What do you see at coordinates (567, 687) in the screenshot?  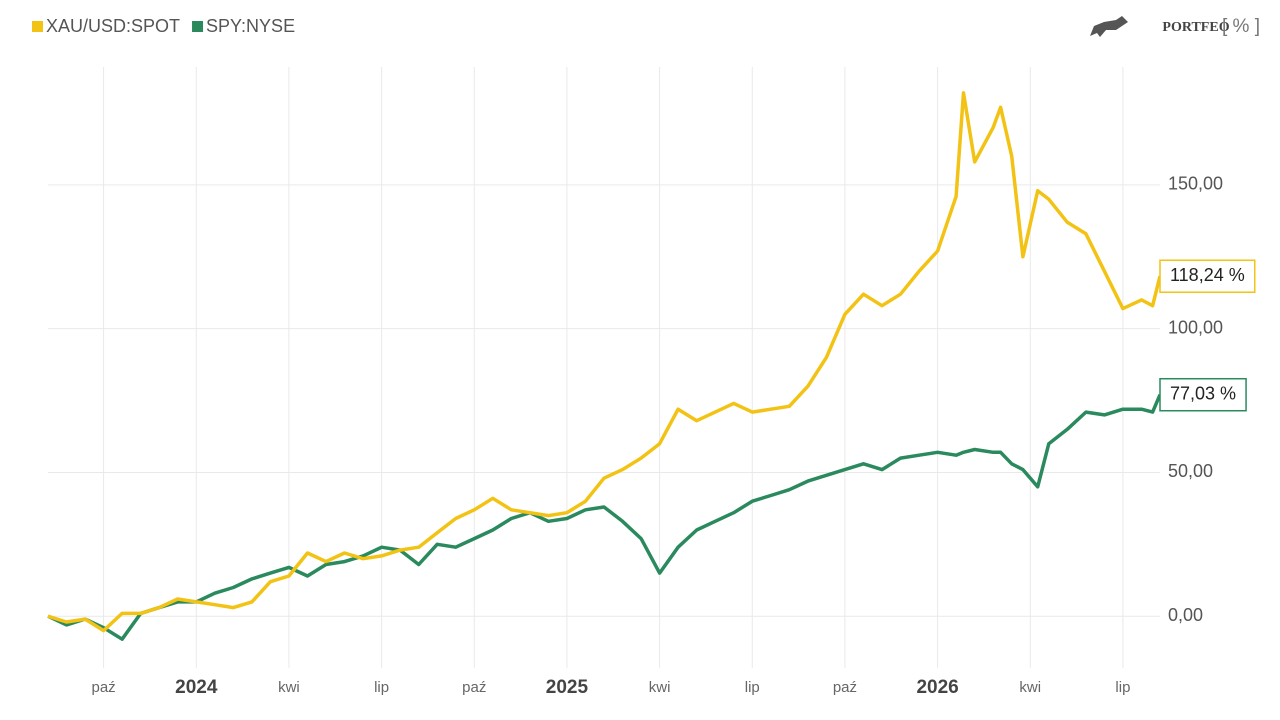 I see `x-tick-label: 2025` at bounding box center [567, 687].